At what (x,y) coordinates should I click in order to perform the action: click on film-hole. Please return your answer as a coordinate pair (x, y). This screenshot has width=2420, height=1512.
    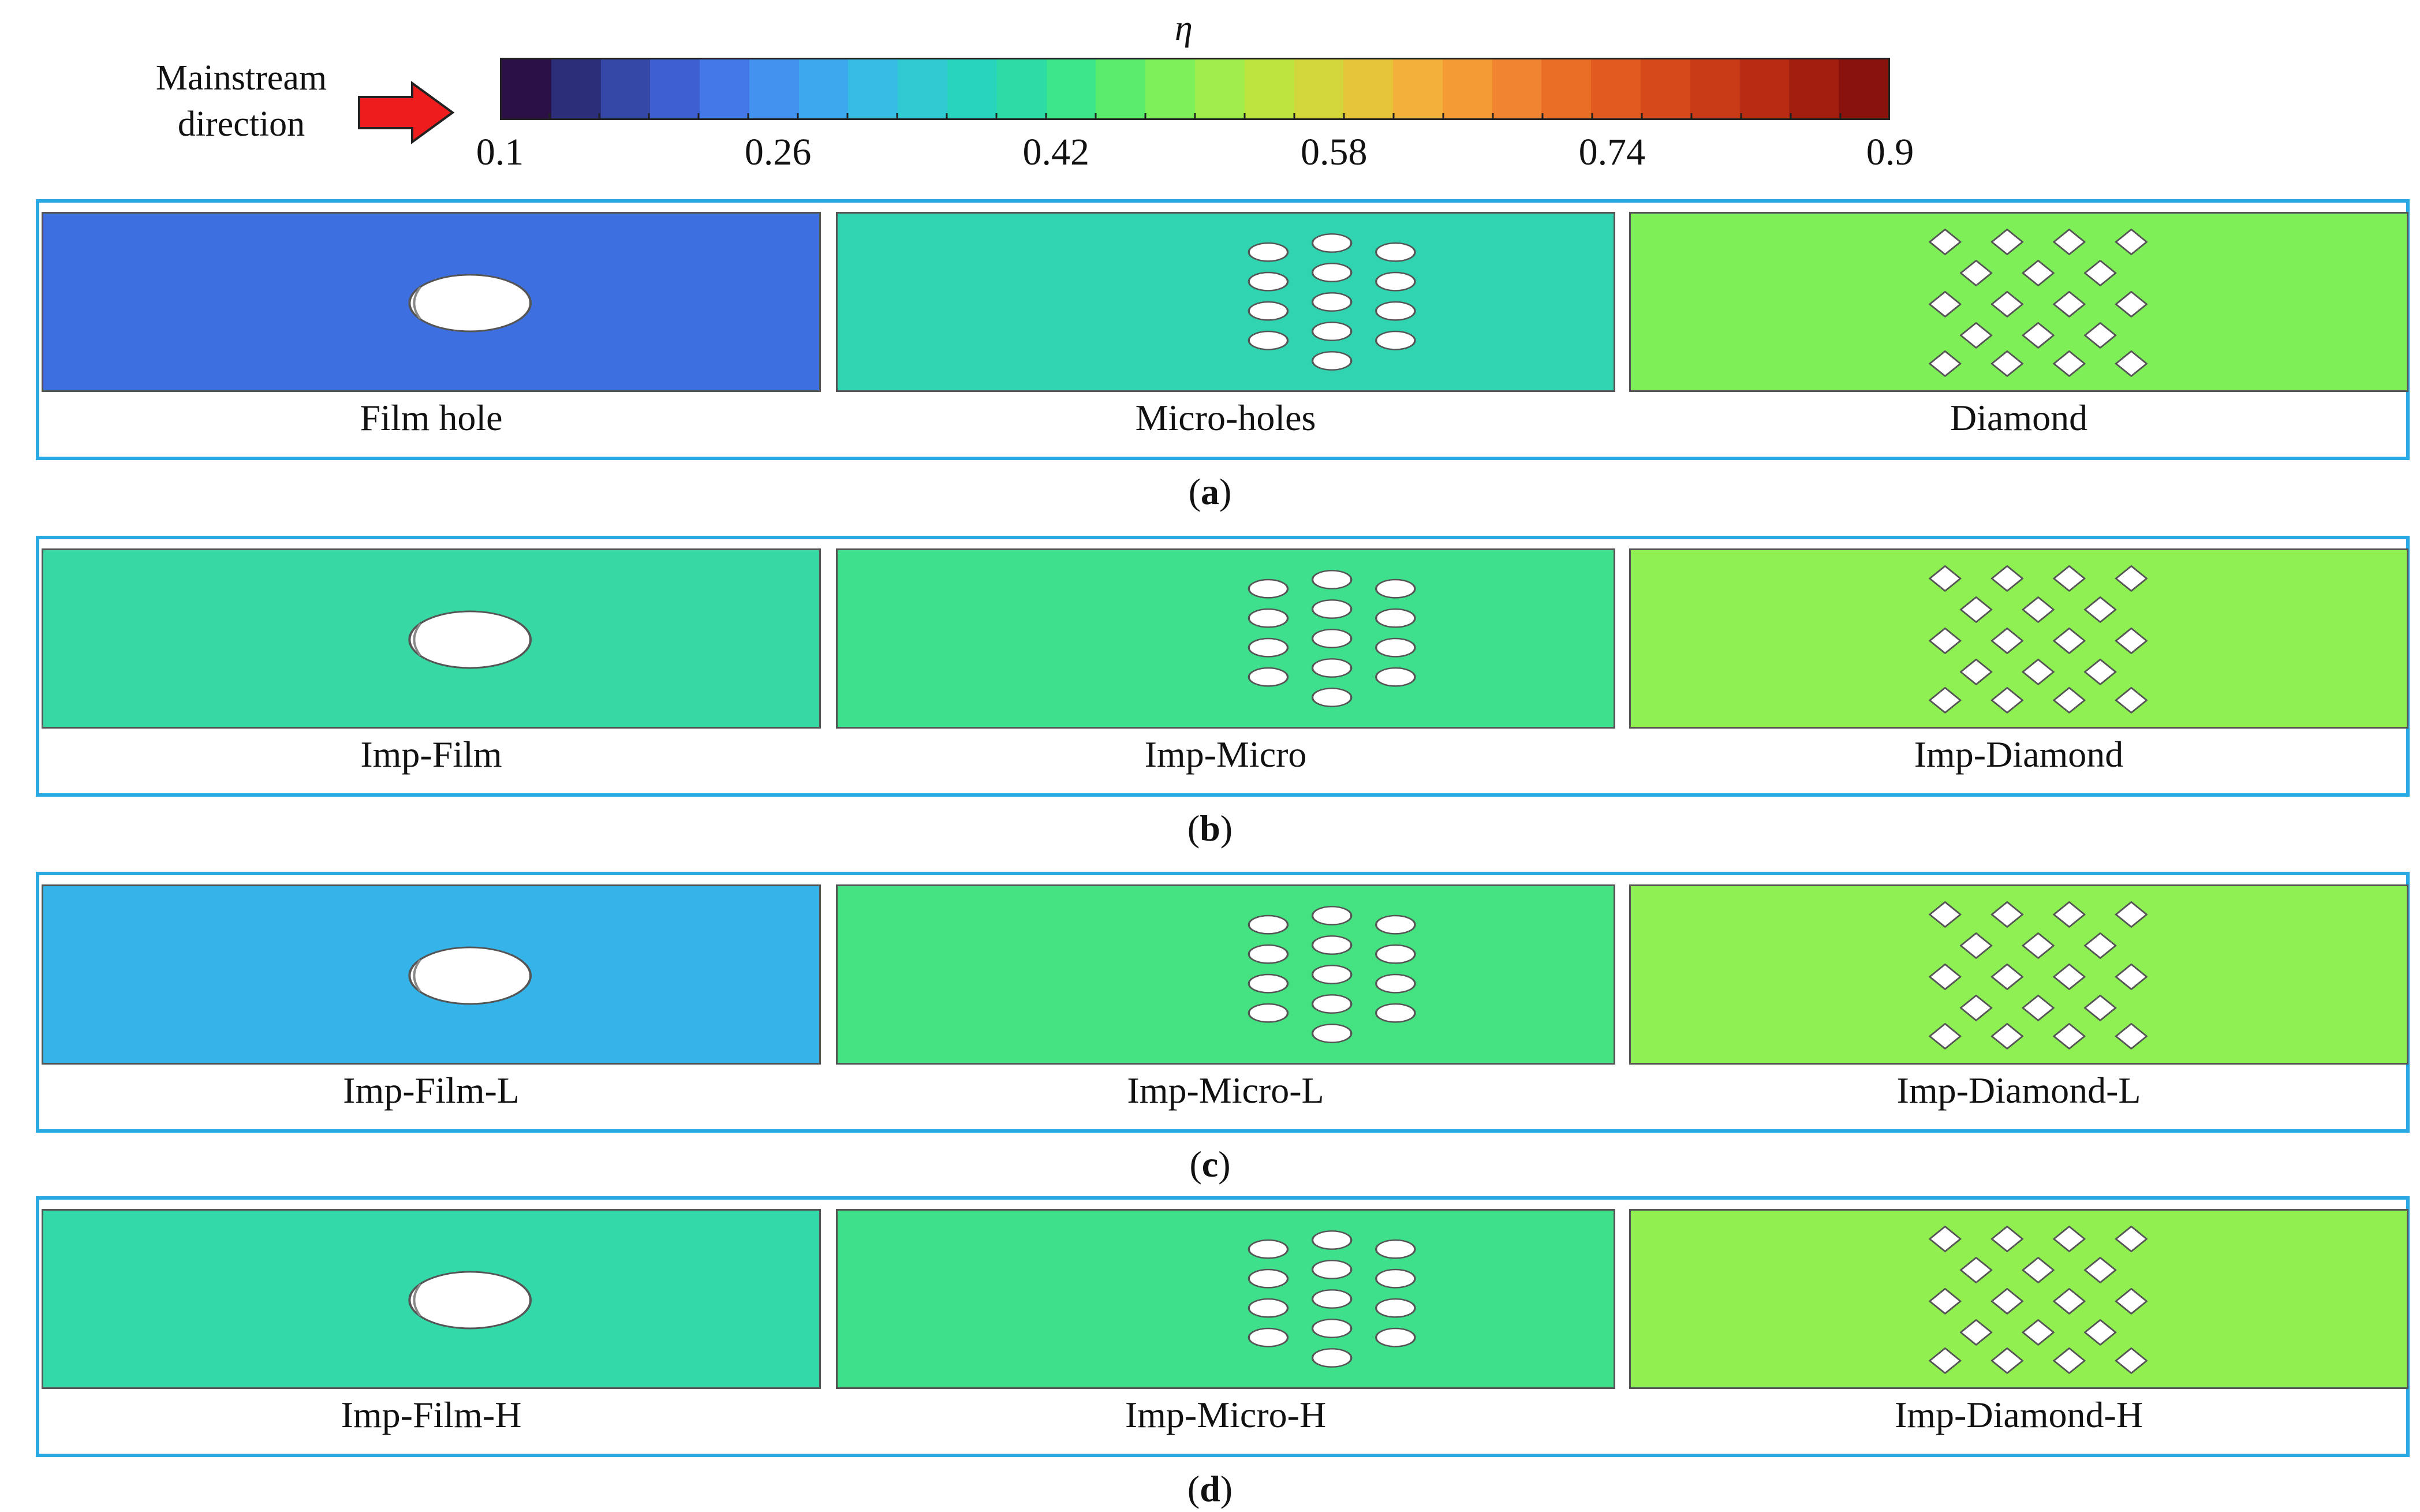
    Looking at the image, I should click on (470, 1300).